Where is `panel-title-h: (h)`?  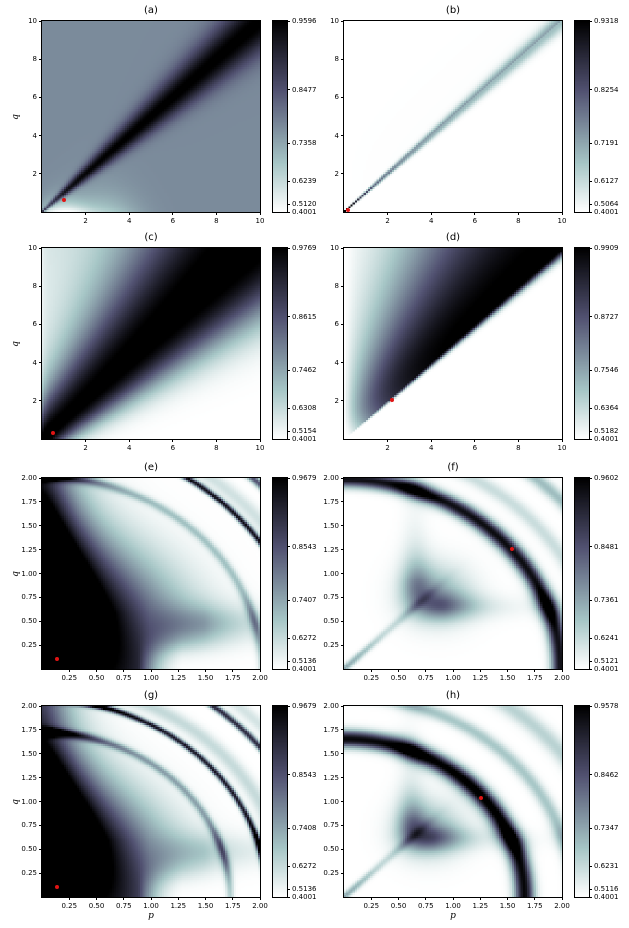
panel-title-h: (h) is located at coordinates (453, 695).